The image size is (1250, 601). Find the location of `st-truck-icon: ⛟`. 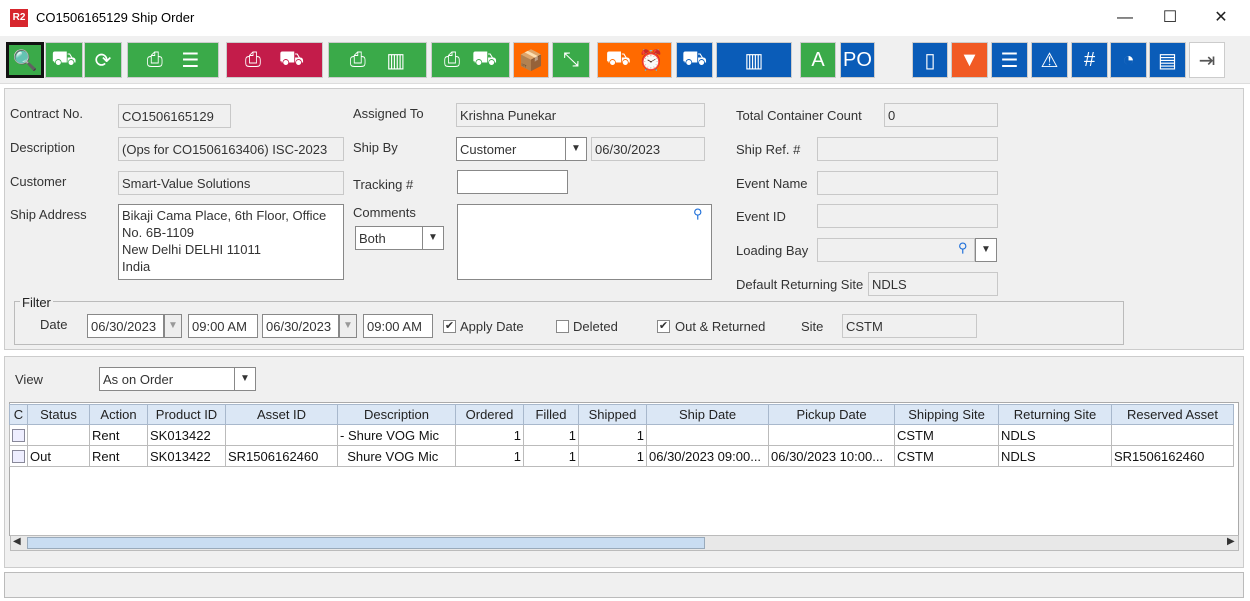

st-truck-icon: ⛟ is located at coordinates (694, 58).